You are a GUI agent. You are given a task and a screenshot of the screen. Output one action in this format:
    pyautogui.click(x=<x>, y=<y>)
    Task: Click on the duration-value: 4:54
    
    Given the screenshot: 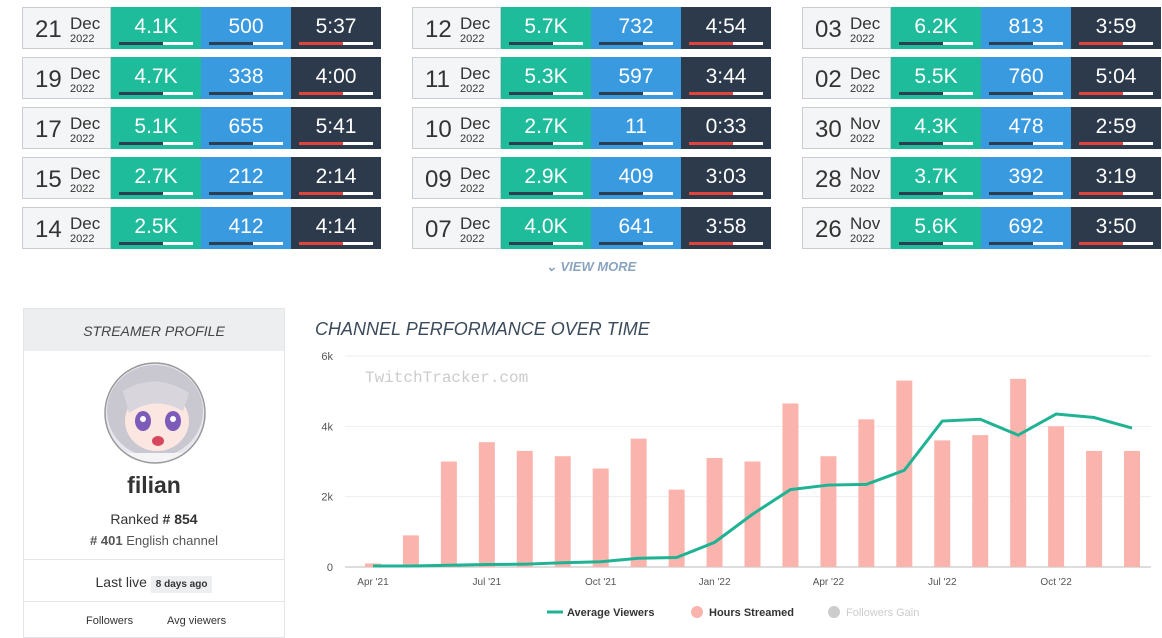 What is the action you would take?
    pyautogui.click(x=726, y=26)
    